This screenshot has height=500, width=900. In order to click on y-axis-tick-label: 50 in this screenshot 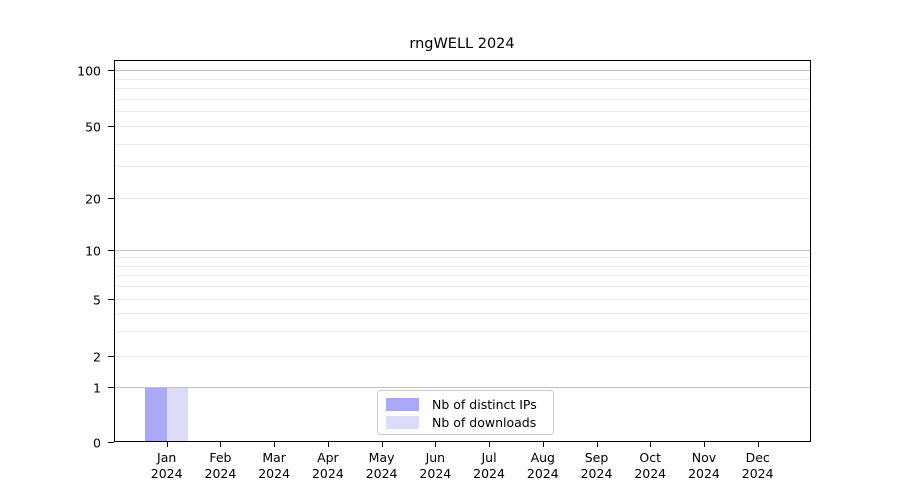, I will do `click(93, 126)`.